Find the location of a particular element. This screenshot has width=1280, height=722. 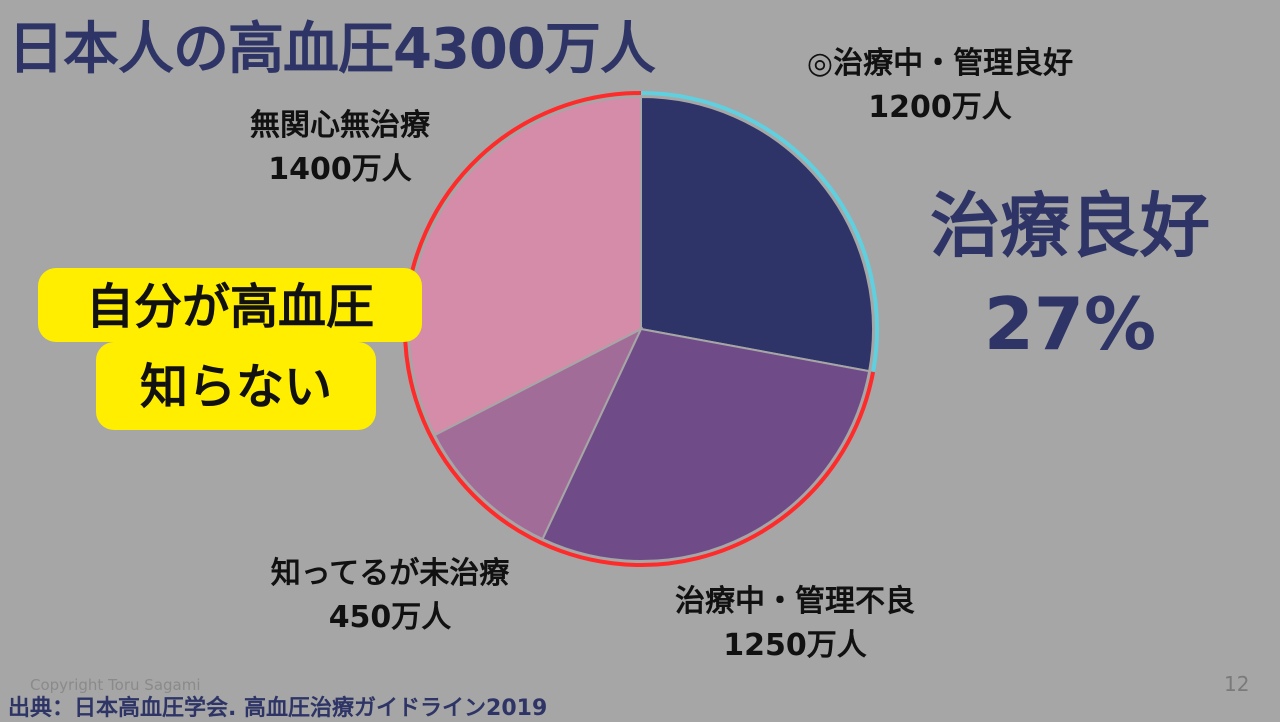

callout-line-1: 自分が高血圧 is located at coordinates (229, 307).